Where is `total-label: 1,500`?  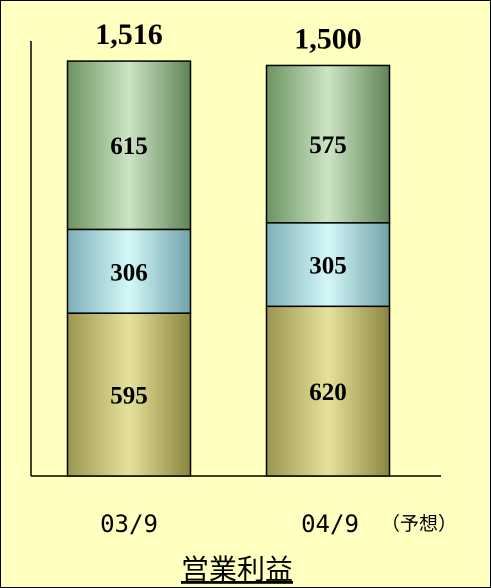 total-label: 1,500 is located at coordinates (328, 38).